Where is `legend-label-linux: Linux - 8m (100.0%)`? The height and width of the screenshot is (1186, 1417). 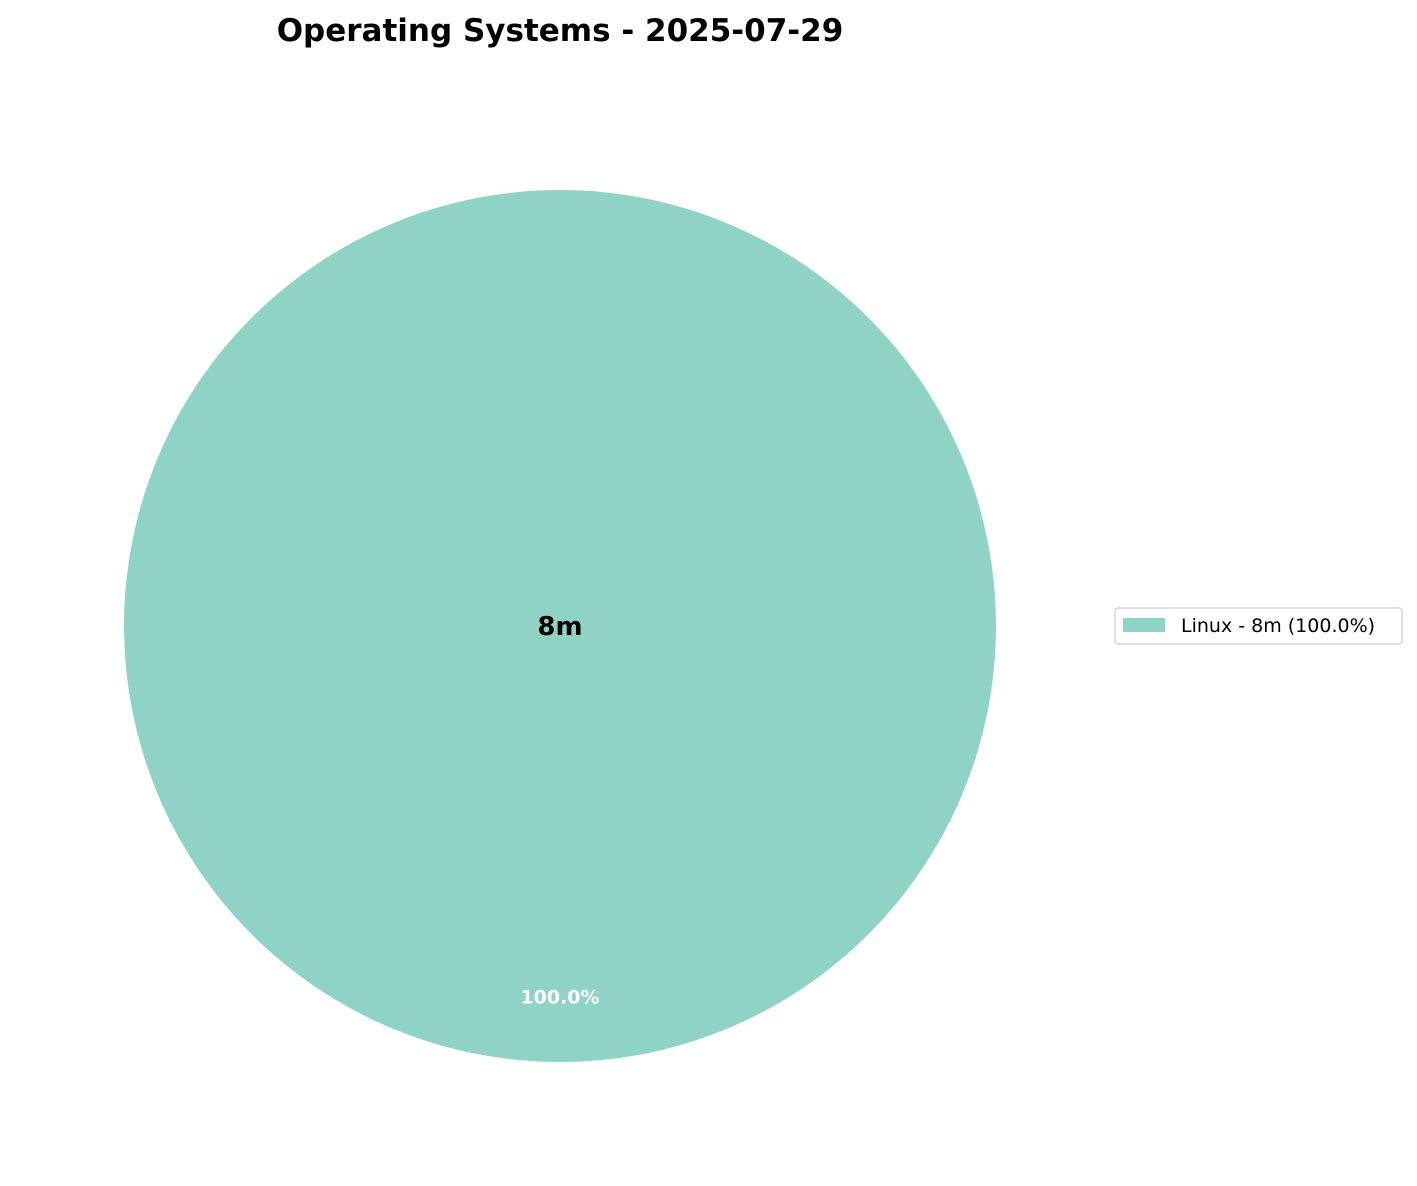 legend-label-linux: Linux - 8m (100.0%) is located at coordinates (1278, 626).